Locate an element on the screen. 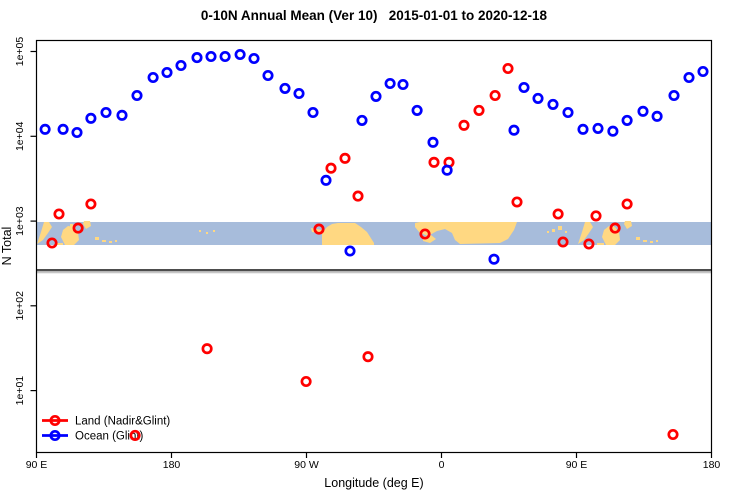 Image resolution: width=750 pixels, height=500 pixels. y-tick-label: 1e+05 is located at coordinates (20, 52).